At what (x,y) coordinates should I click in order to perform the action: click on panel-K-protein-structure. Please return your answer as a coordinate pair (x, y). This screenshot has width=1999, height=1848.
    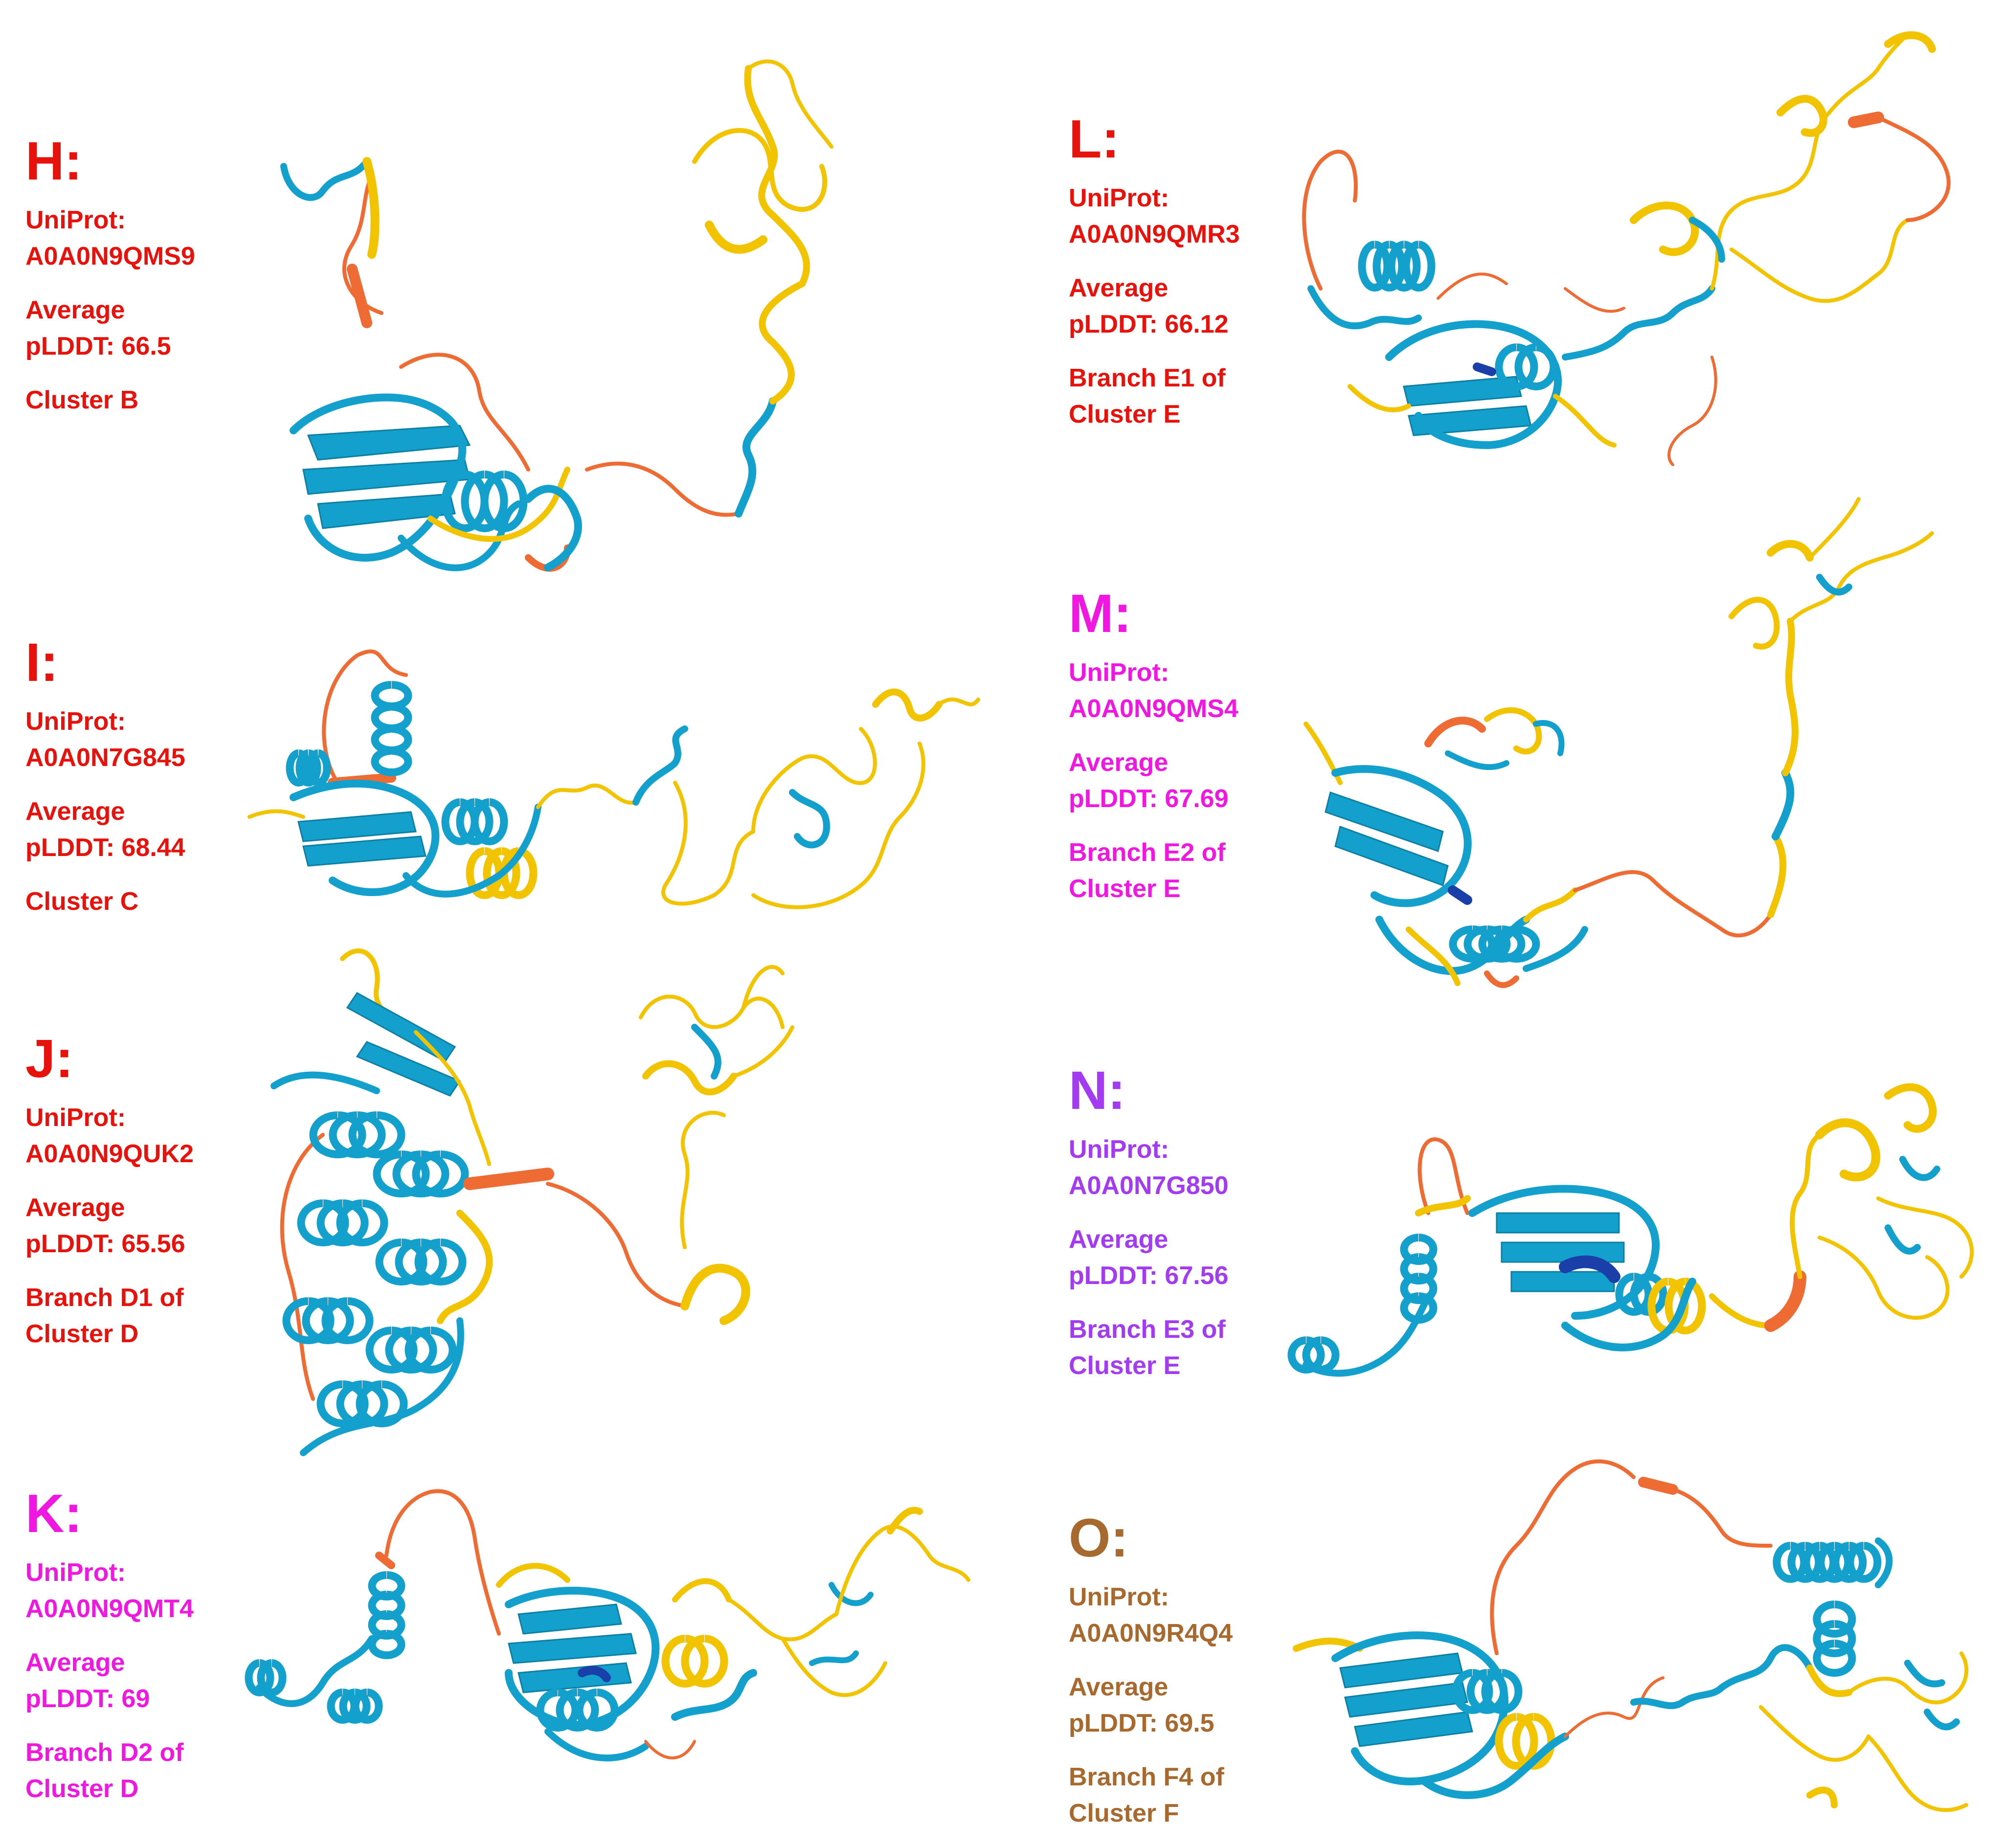
    Looking at the image, I should click on (608, 1625).